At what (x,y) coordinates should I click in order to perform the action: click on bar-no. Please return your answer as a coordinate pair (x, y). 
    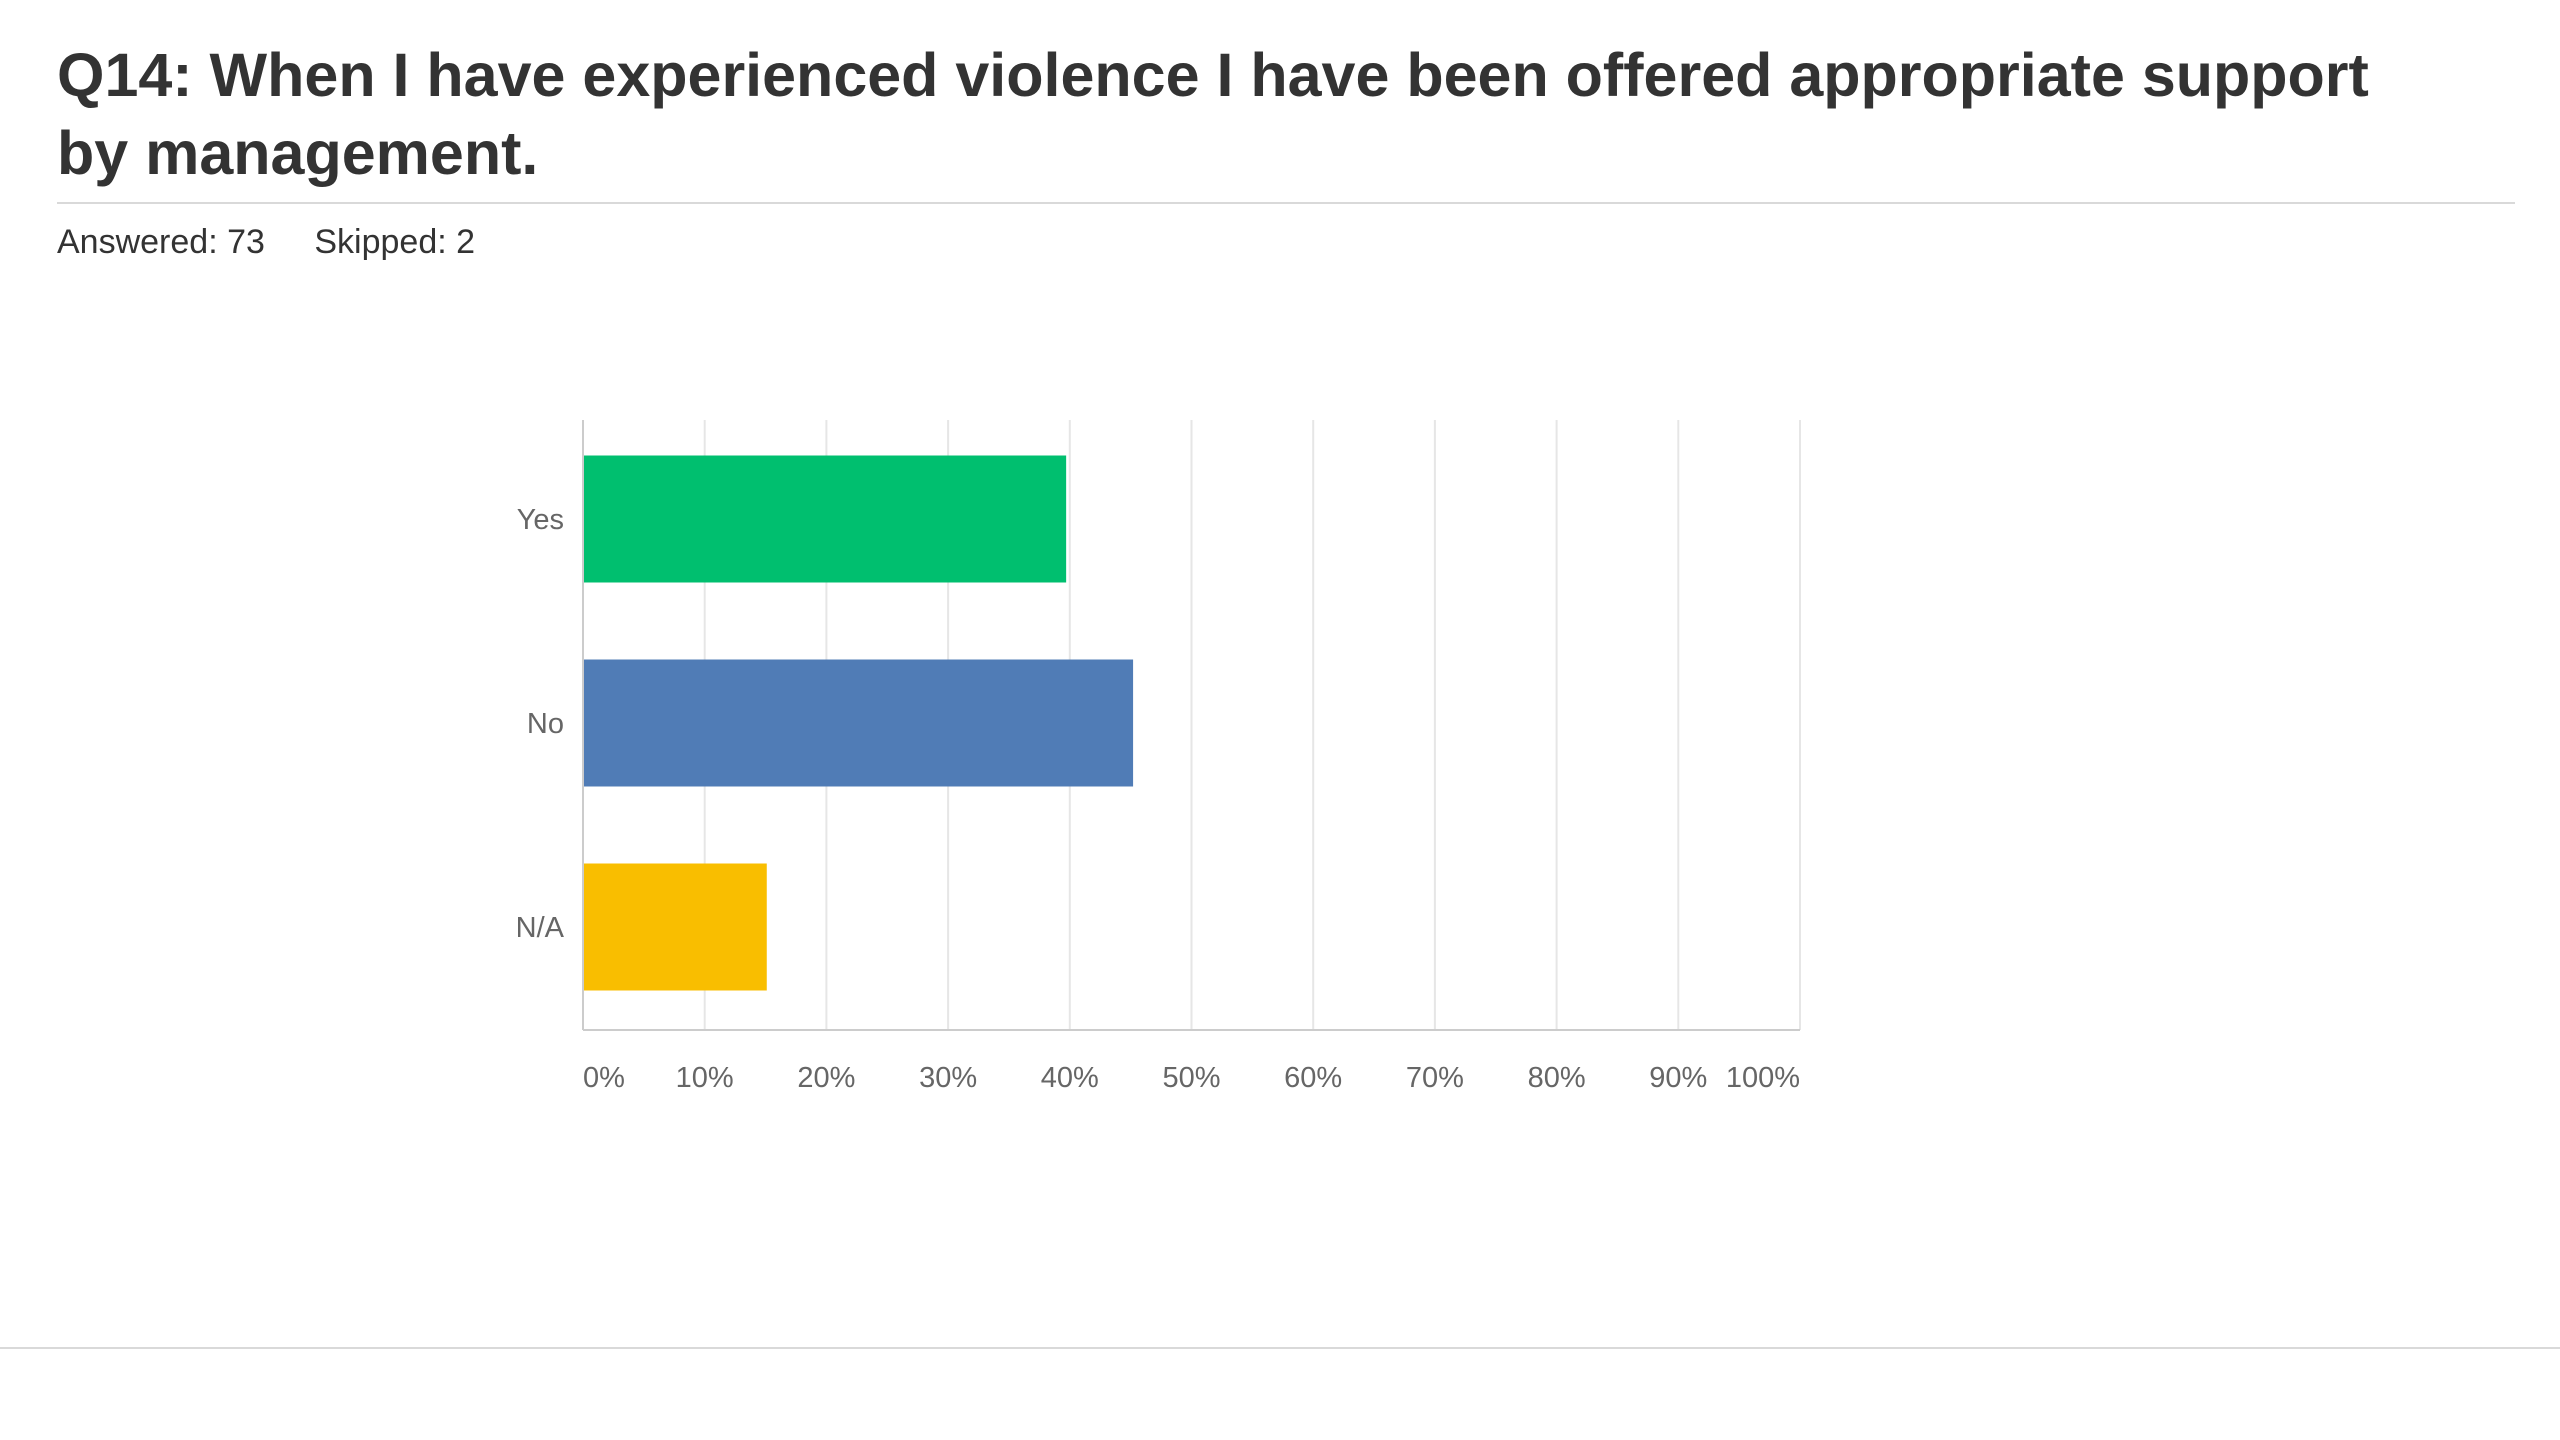
    Looking at the image, I should click on (858, 723).